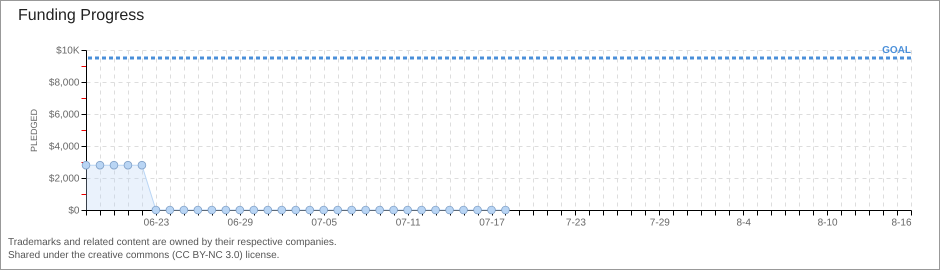  What do you see at coordinates (576, 223) in the screenshot?
I see `x-tick-label: 7-23` at bounding box center [576, 223].